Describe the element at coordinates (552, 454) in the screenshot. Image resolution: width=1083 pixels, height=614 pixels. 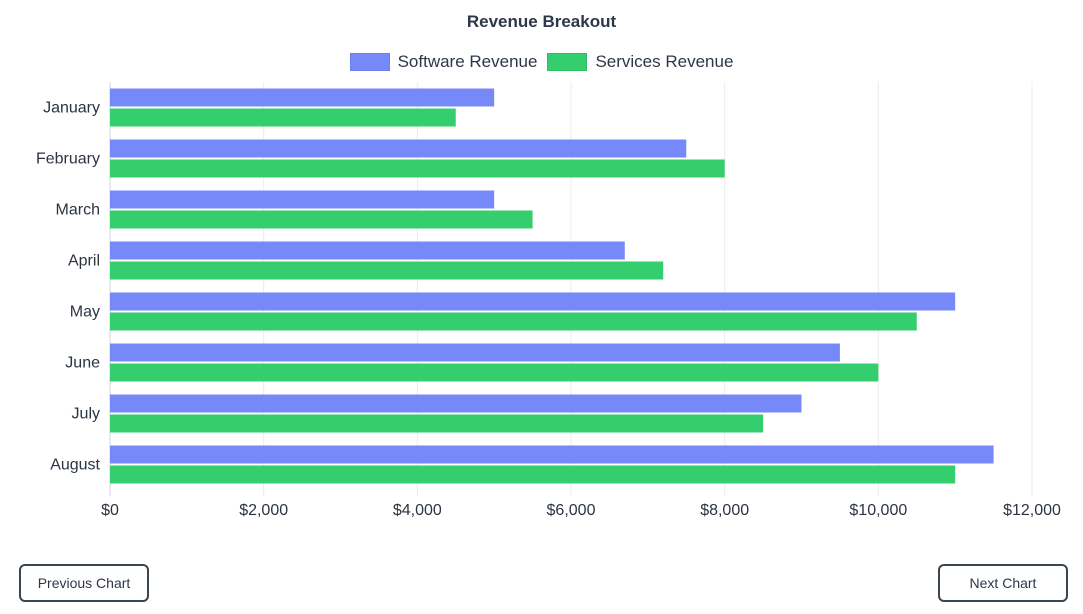
I see `bar-software-august` at that location.